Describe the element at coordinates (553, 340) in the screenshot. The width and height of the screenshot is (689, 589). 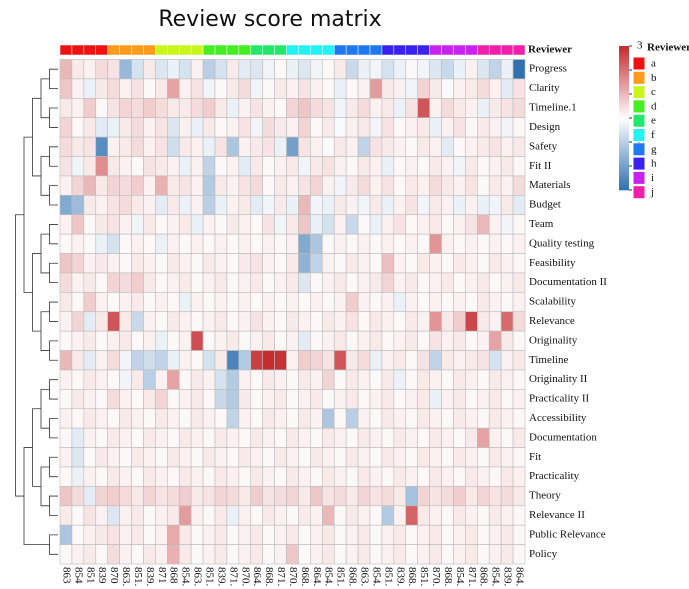
I see `row-label: Originality` at that location.